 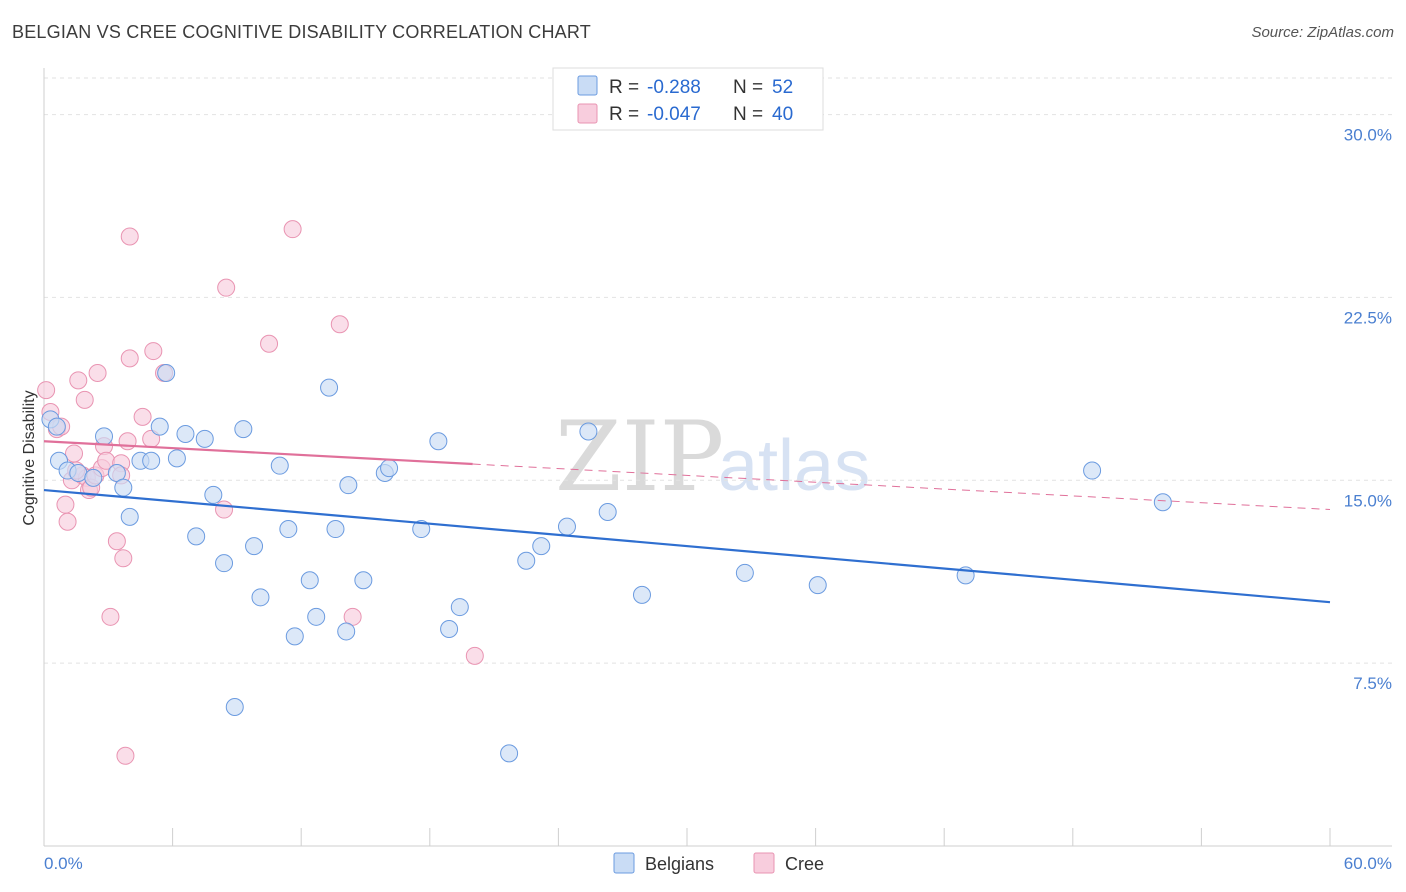 I want to click on watermark-atlas: atlas, so click(x=794, y=466).